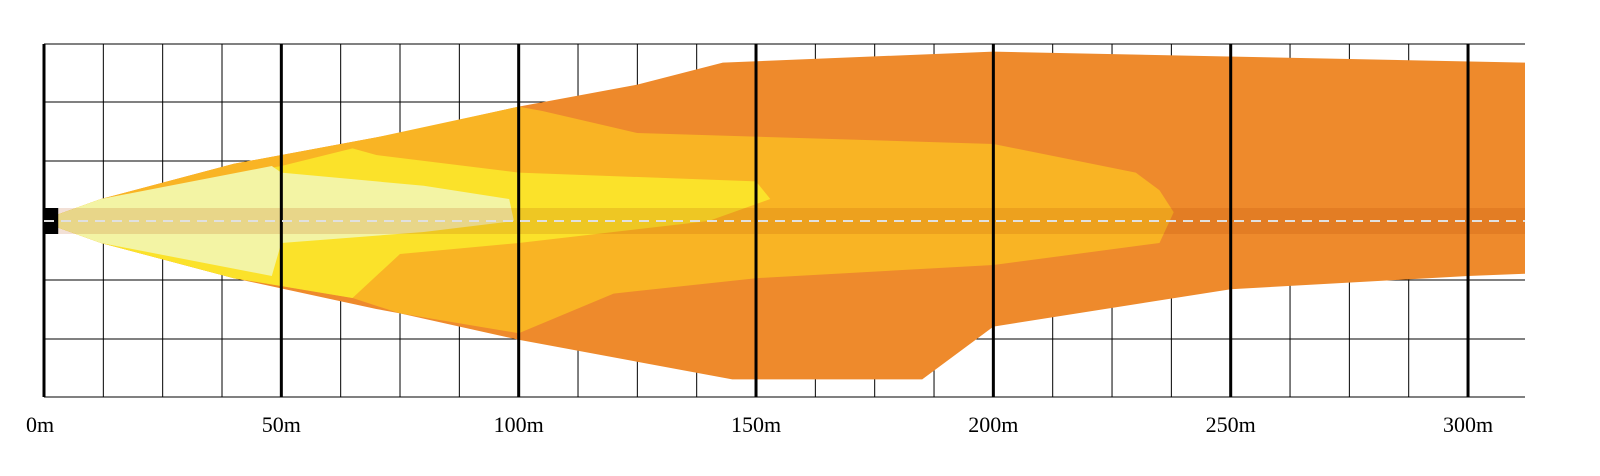 This screenshot has width=1600, height=476. I want to click on x-tick-label: 100m, so click(519, 424).